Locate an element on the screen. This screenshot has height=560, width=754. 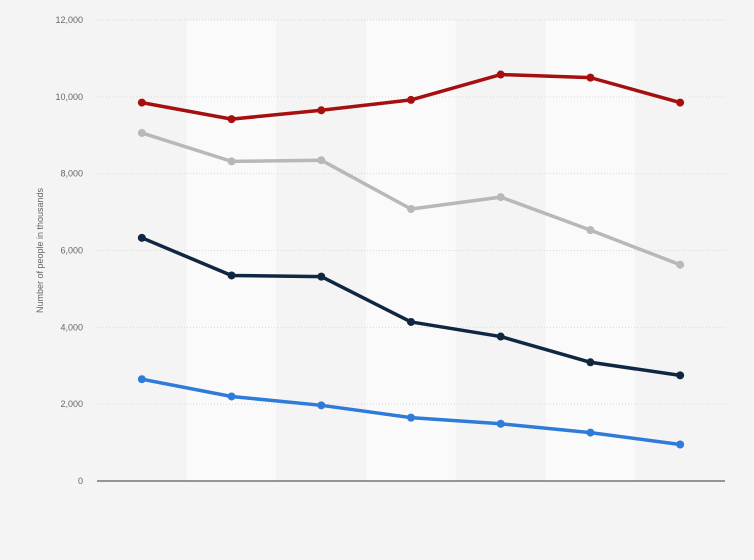
y-tick-label: 4,000 is located at coordinates (71, 327).